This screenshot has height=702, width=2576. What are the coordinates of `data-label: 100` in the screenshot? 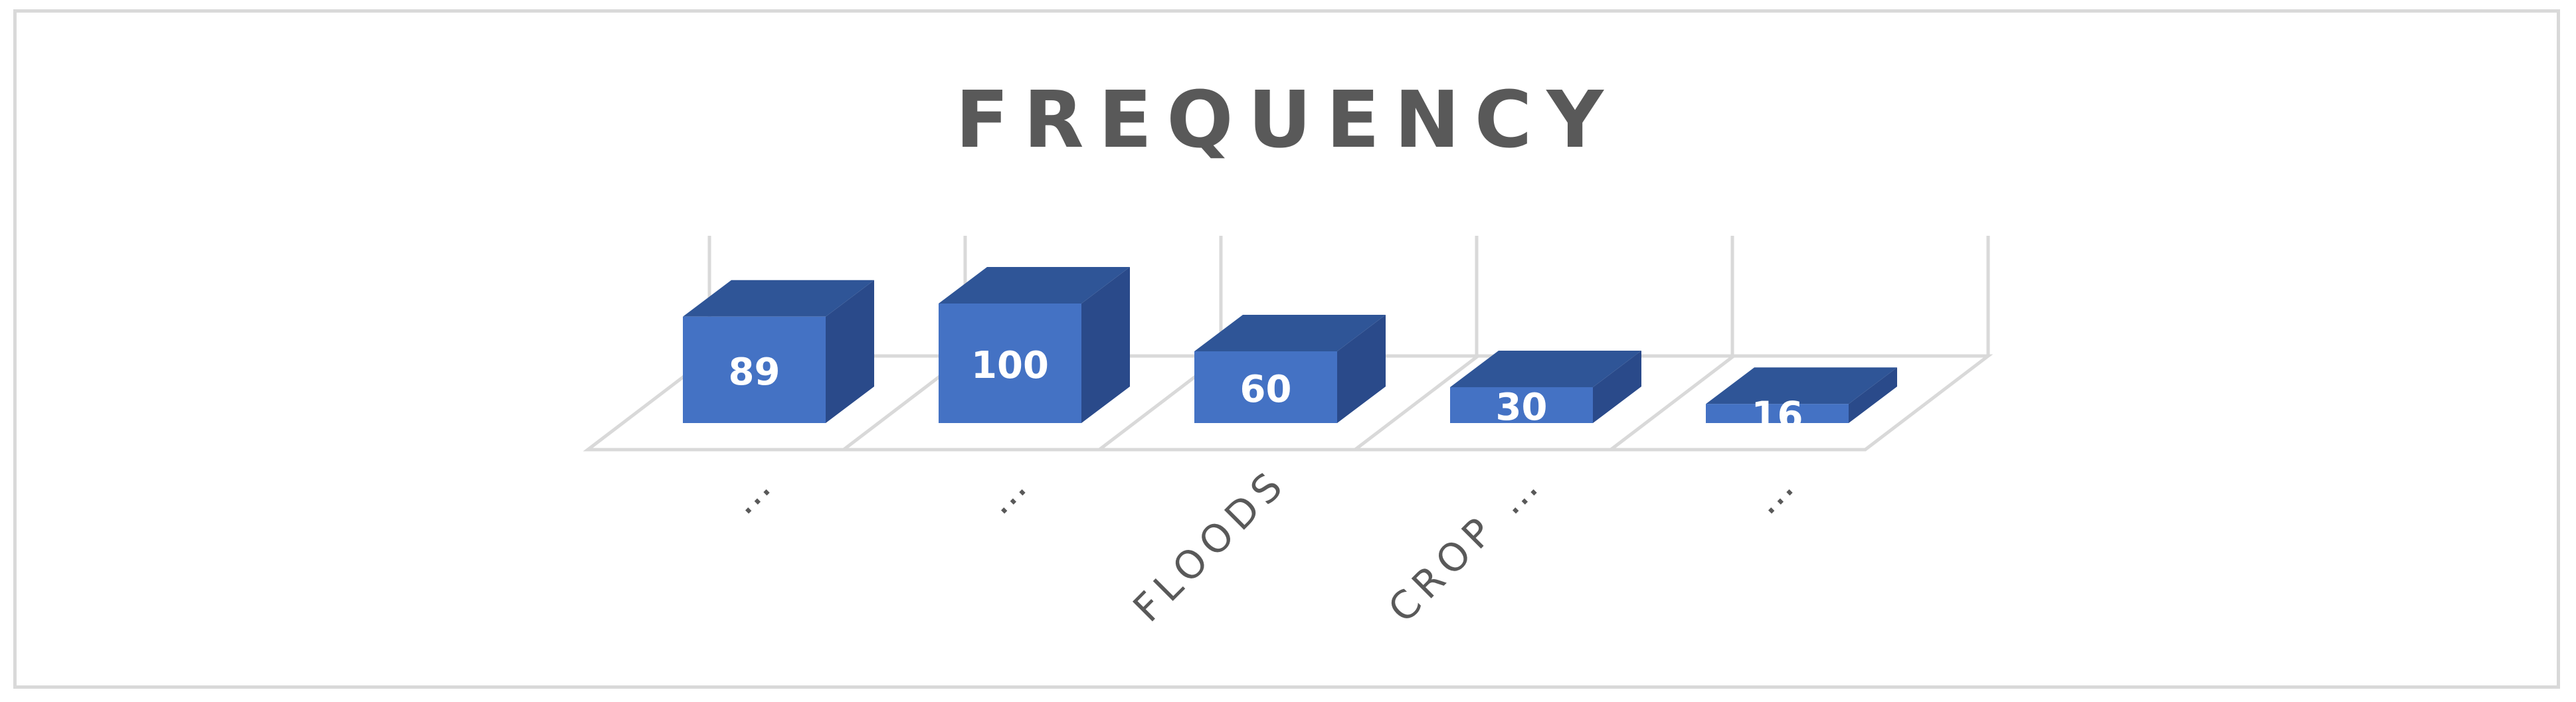 It's located at (1010, 365).